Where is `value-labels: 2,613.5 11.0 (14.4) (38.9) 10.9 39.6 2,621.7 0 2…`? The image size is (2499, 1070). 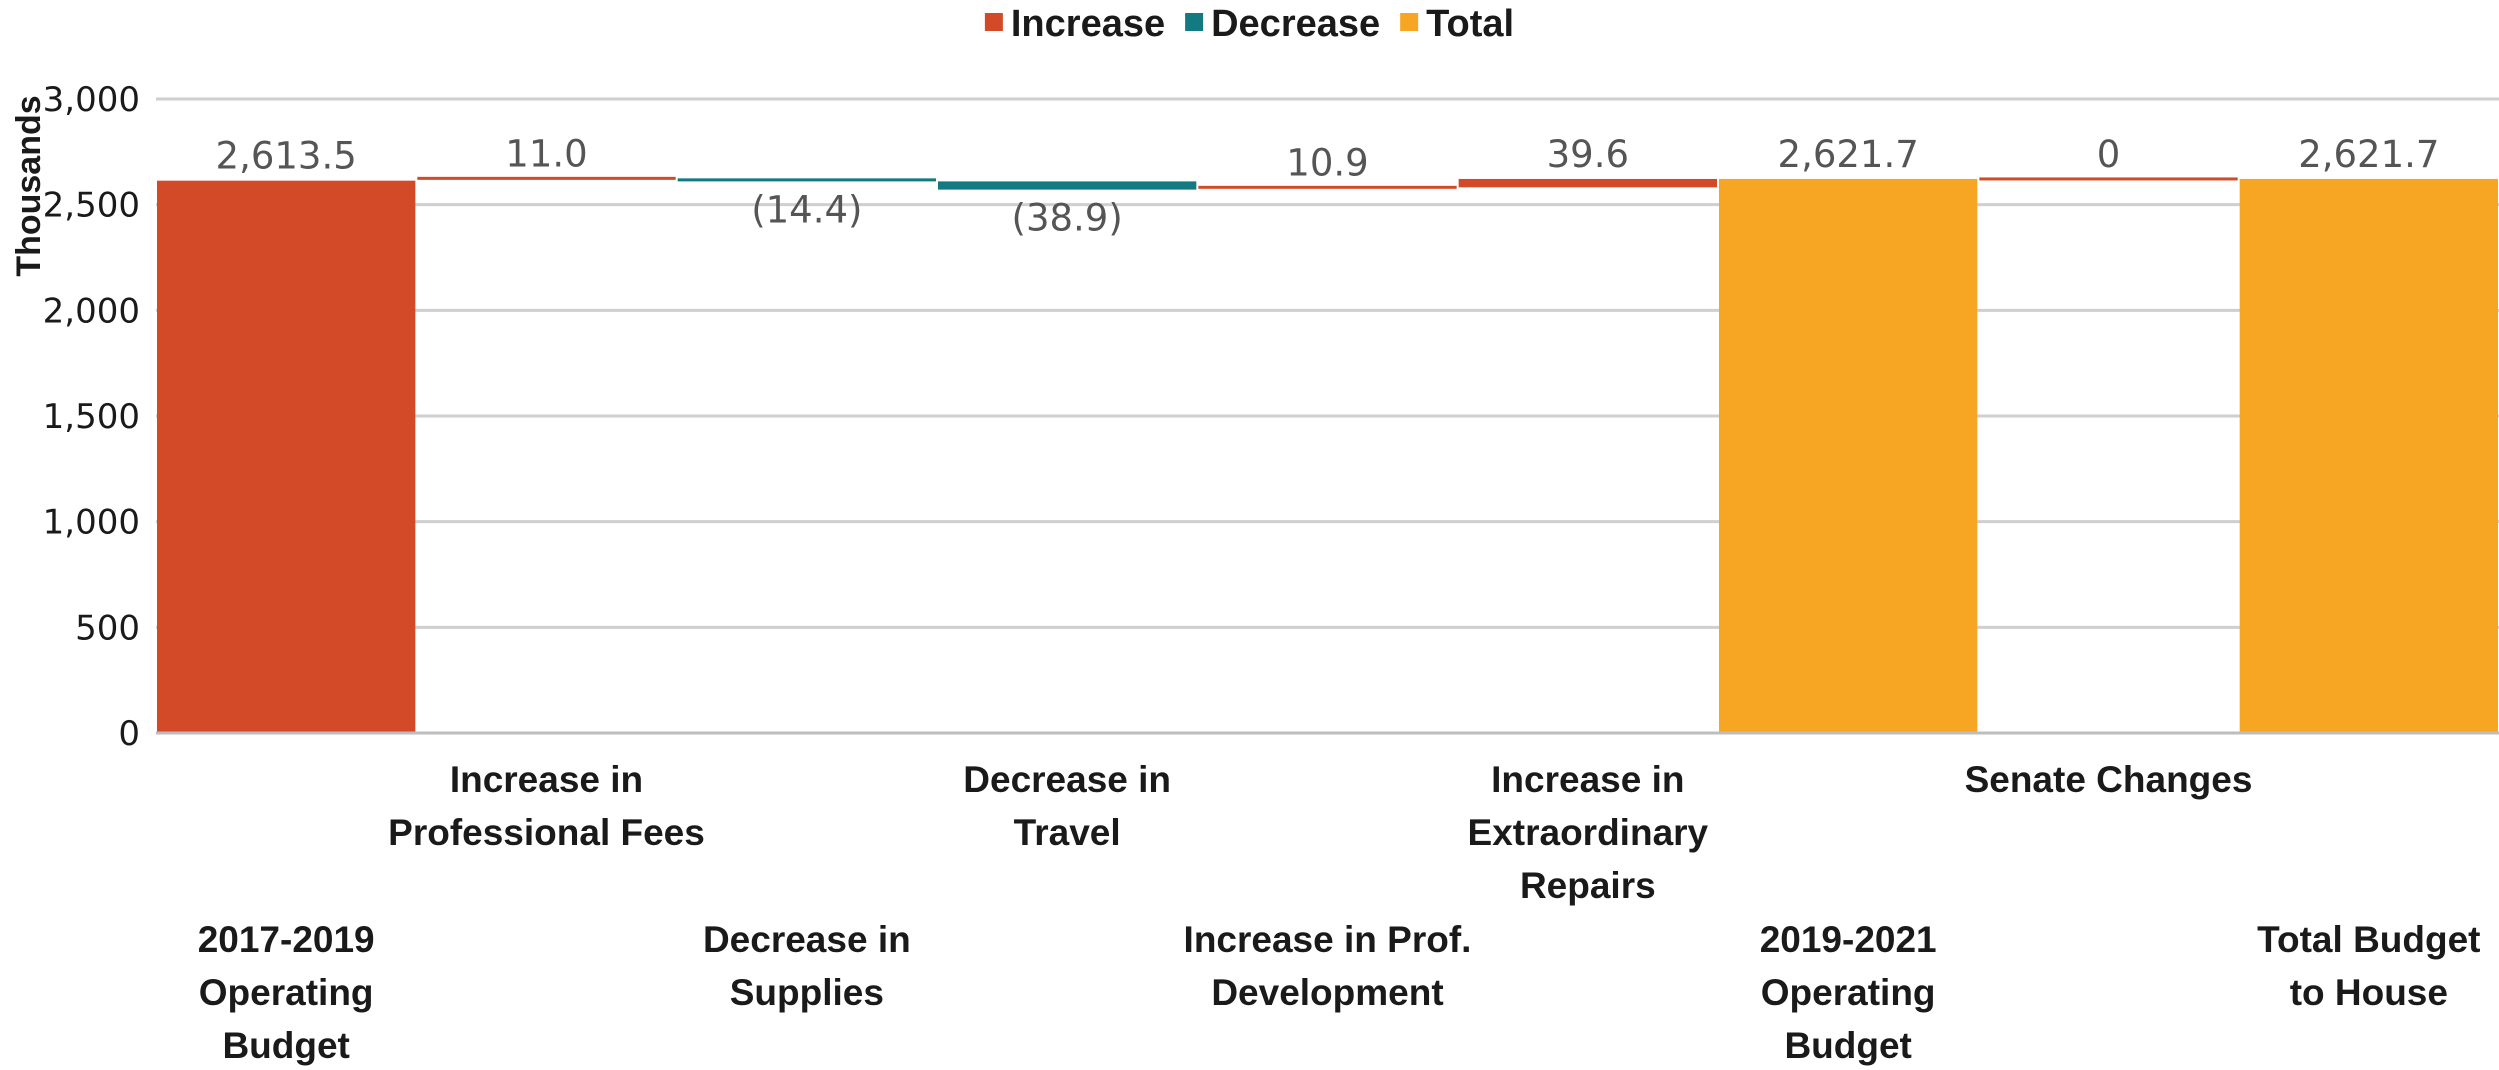
value-labels: 2,613.5 11.0 (14.4) (38.9) 10.9 39.6 2,621.7 0 2… is located at coordinates (1328, 185).